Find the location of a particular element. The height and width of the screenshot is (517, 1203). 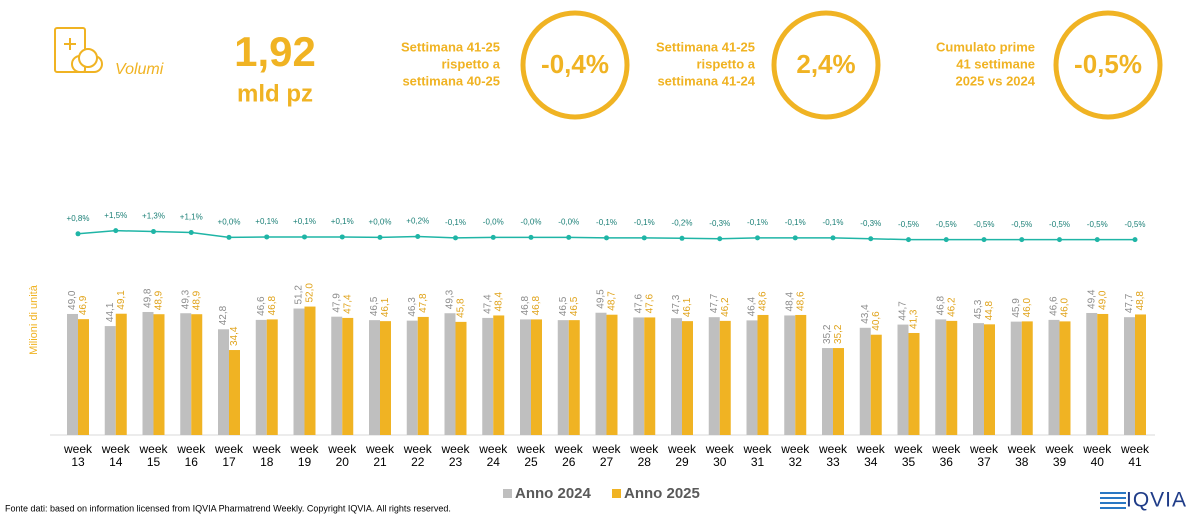

bar-label: 51,2 is located at coordinates (299, 295).